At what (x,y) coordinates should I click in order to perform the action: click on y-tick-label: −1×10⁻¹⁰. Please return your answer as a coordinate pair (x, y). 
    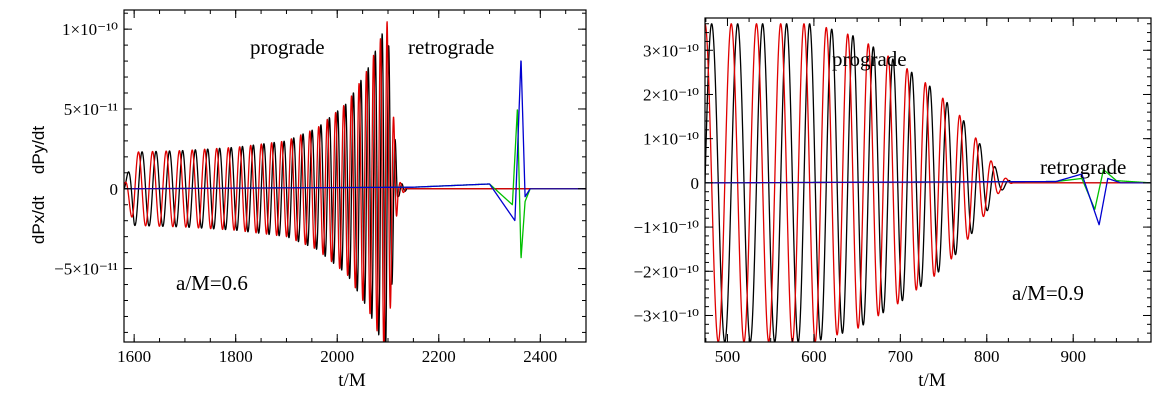
    Looking at the image, I should click on (666, 227).